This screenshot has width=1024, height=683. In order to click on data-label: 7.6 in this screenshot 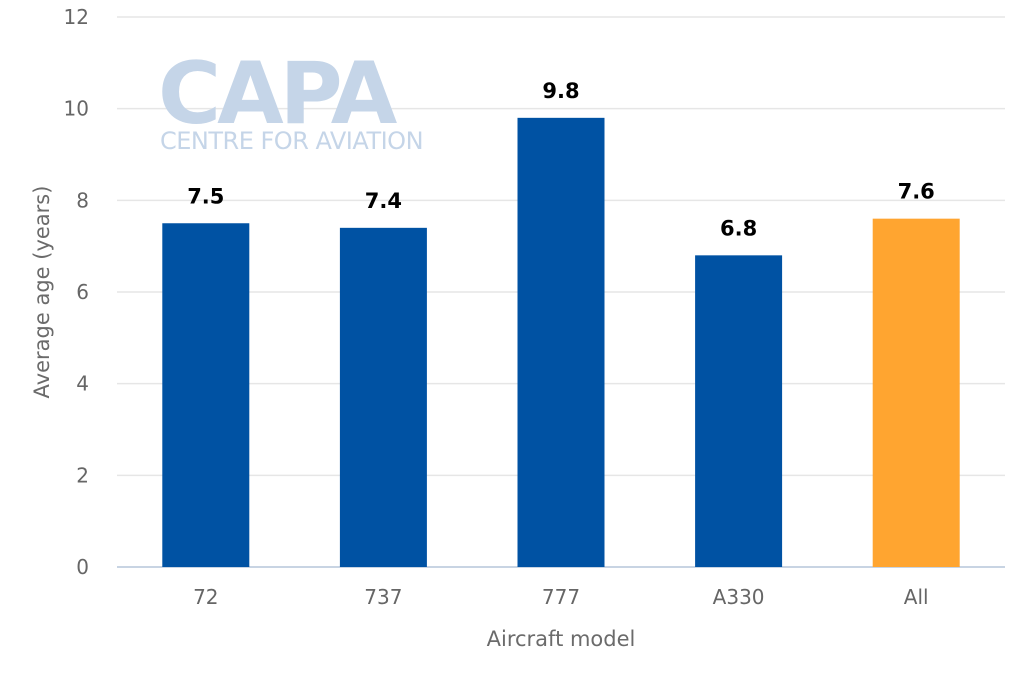, I will do `click(916, 192)`.